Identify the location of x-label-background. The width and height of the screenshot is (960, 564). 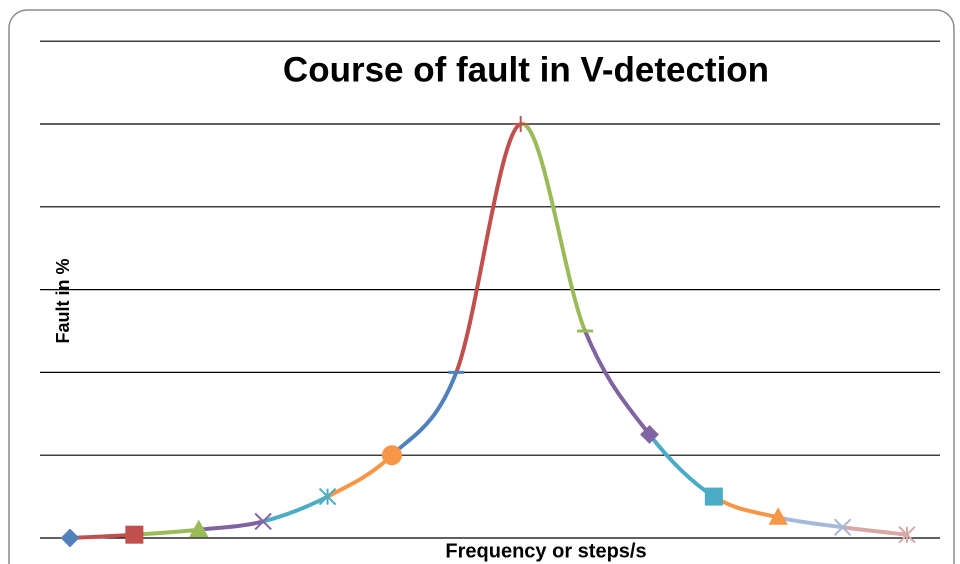
(579, 552).